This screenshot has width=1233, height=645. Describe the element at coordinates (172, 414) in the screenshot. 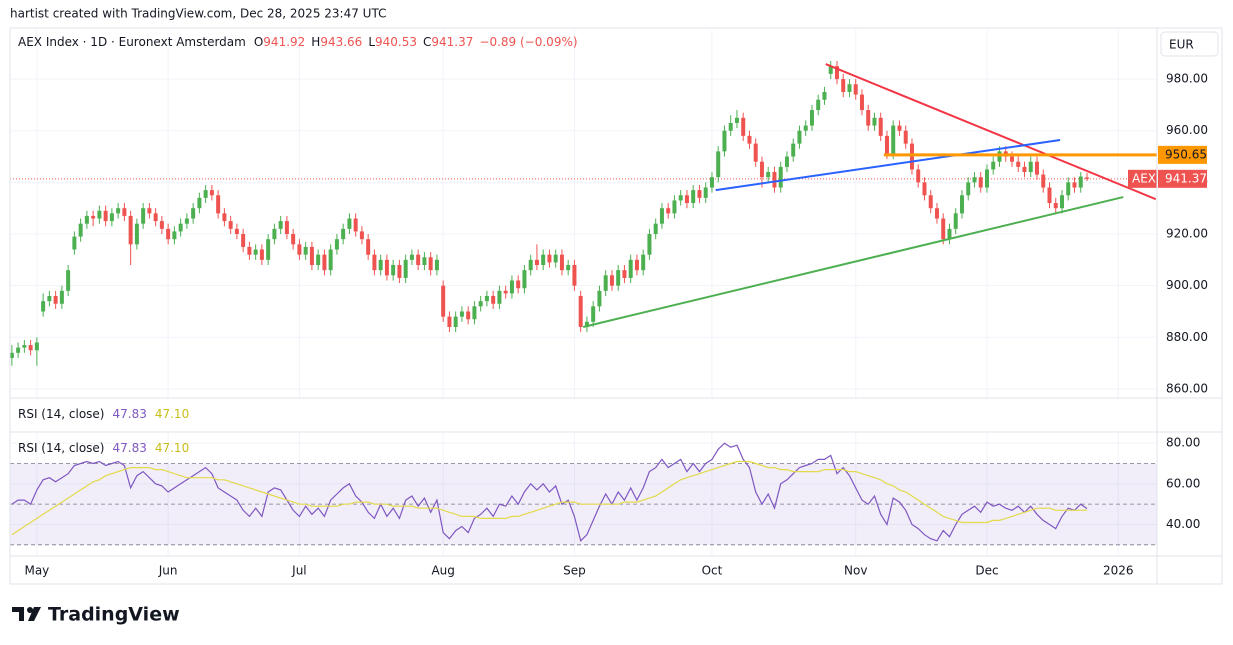

I see `legend-value: 47.10` at that location.